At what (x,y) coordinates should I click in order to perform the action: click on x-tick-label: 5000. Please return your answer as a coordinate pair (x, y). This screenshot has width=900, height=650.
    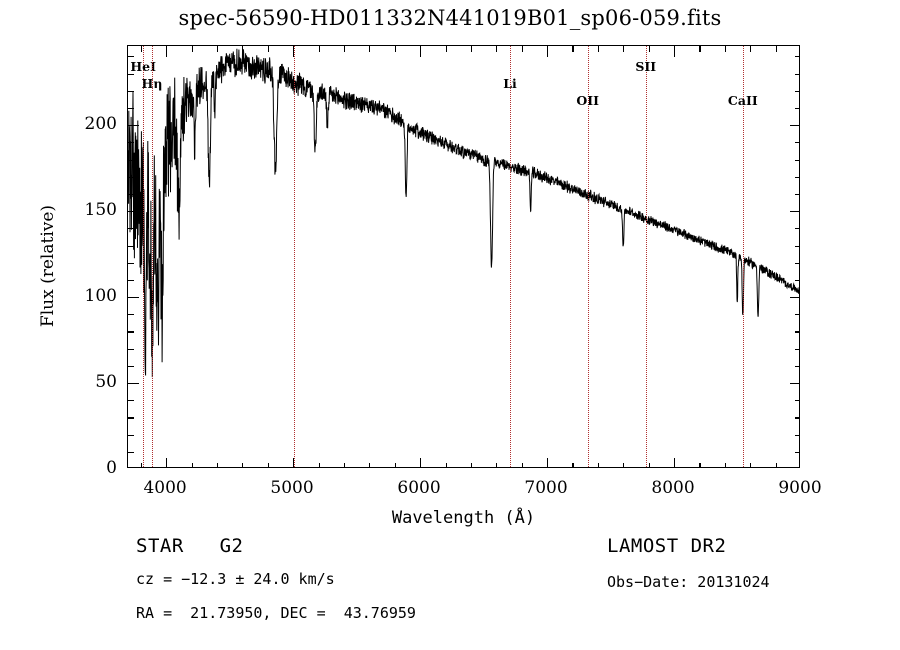
    Looking at the image, I should click on (292, 488).